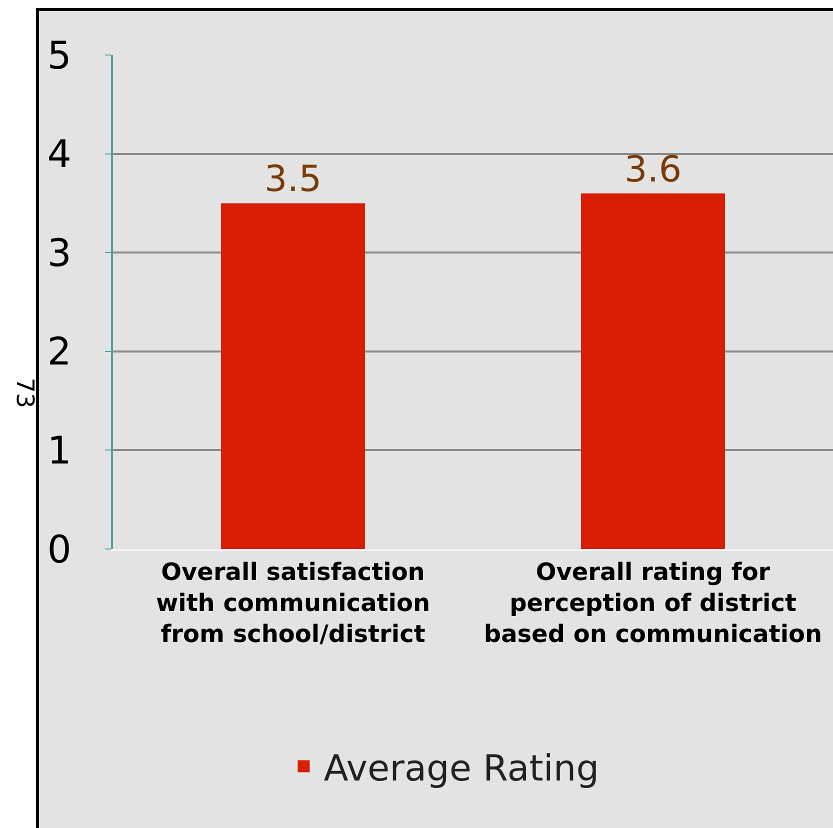 This screenshot has width=833, height=828. What do you see at coordinates (293, 179) in the screenshot?
I see `data-label: 3.5` at bounding box center [293, 179].